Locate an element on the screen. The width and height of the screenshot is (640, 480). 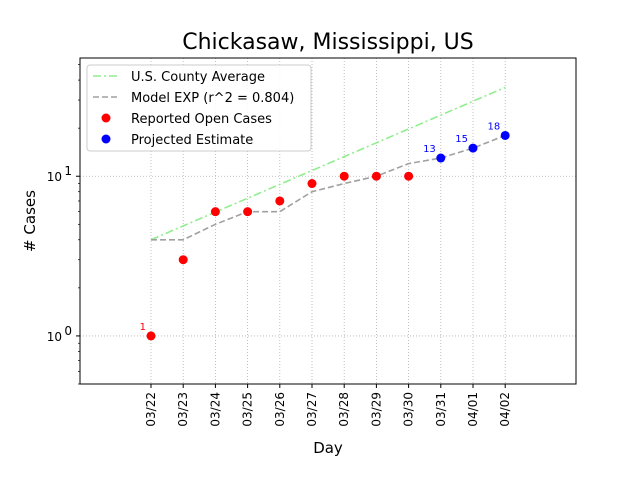
legend-box is located at coordinates (199, 108).